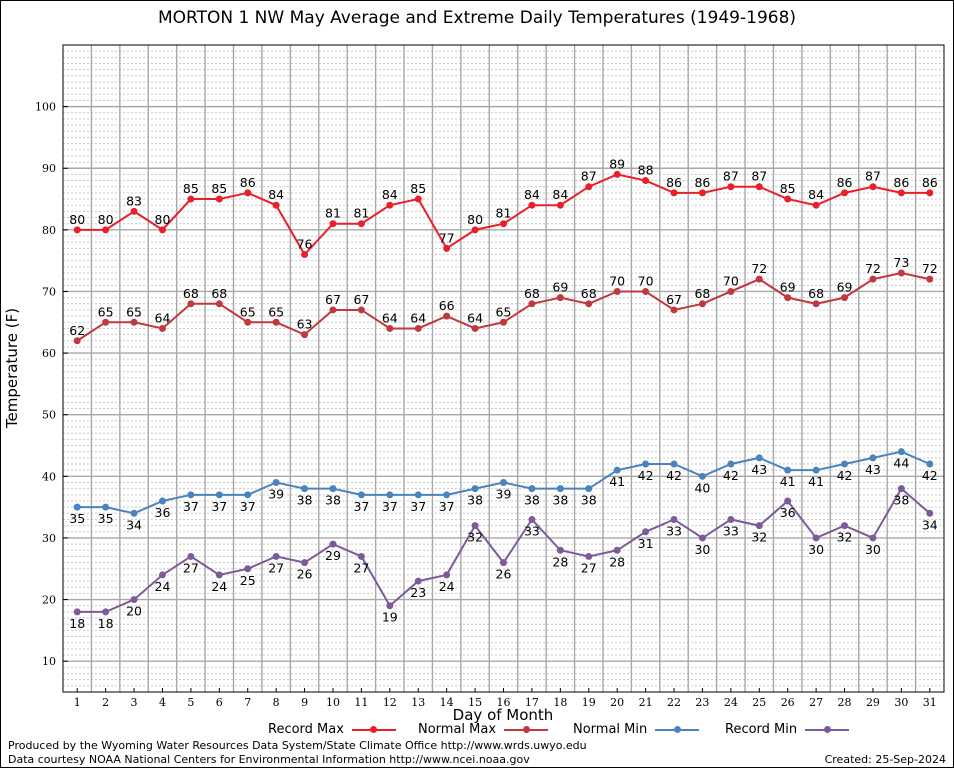 This screenshot has width=954, height=768. What do you see at coordinates (477, 730) in the screenshot?
I see `legend: Record Max Normal Max Normal Min Record Min` at bounding box center [477, 730].